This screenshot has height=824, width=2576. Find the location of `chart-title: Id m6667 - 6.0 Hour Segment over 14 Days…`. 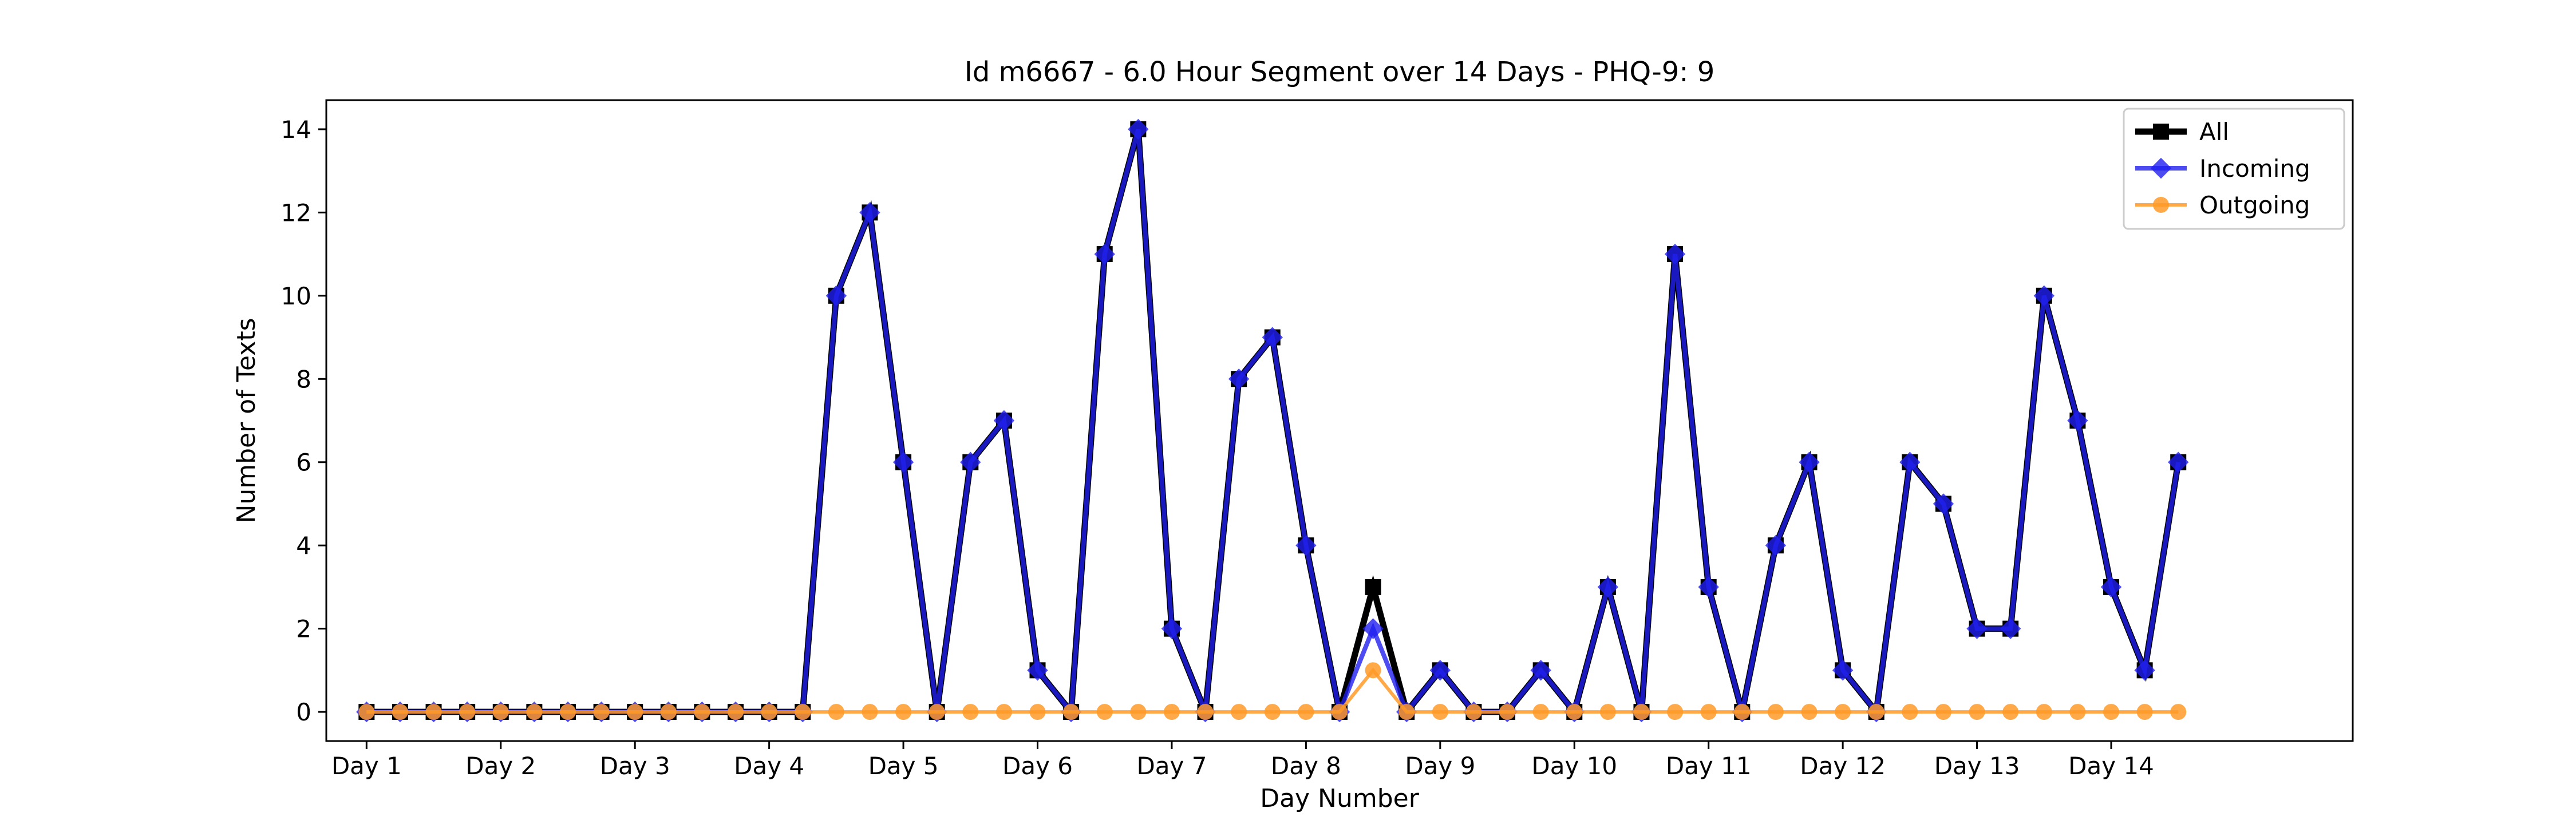

chart-title: Id m6667 - 6.0 Hour Segment over 14 Days… is located at coordinates (1340, 72).